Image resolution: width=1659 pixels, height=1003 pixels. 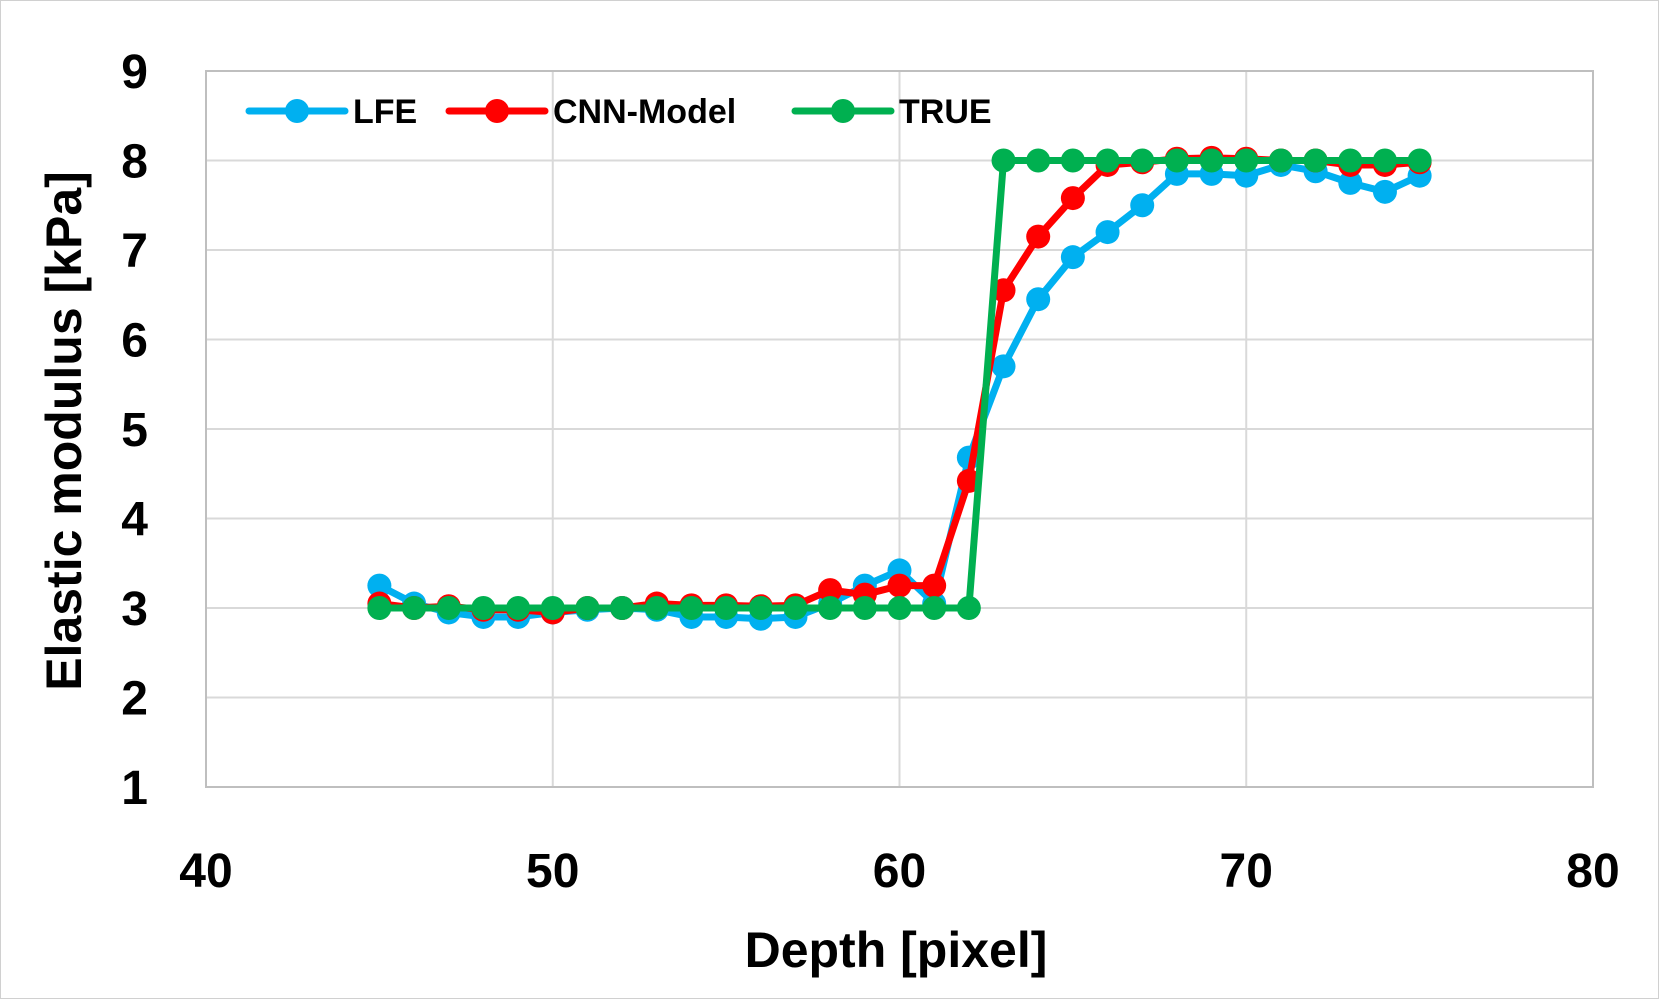 I want to click on y-tick-label: 2, so click(x=134, y=699).